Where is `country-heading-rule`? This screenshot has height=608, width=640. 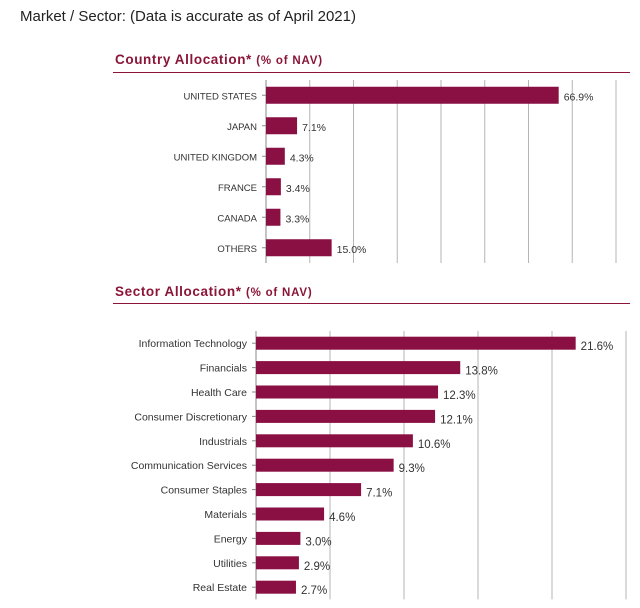
country-heading-rule is located at coordinates (371, 72).